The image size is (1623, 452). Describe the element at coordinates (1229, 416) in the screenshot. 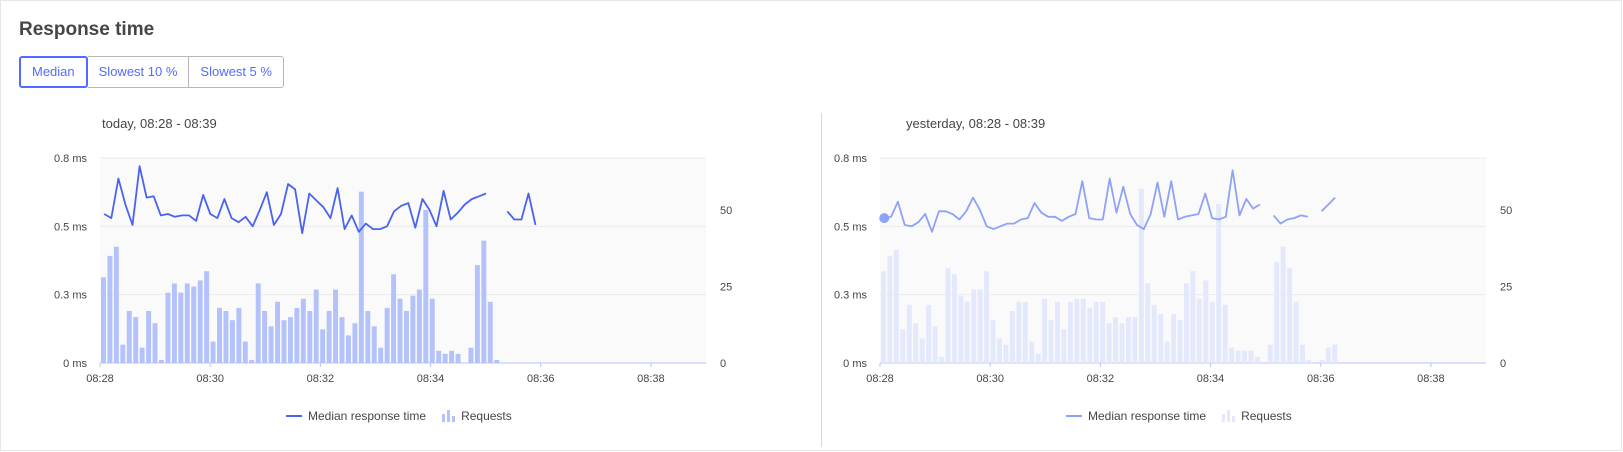

I see `bars-legend-icon` at that location.